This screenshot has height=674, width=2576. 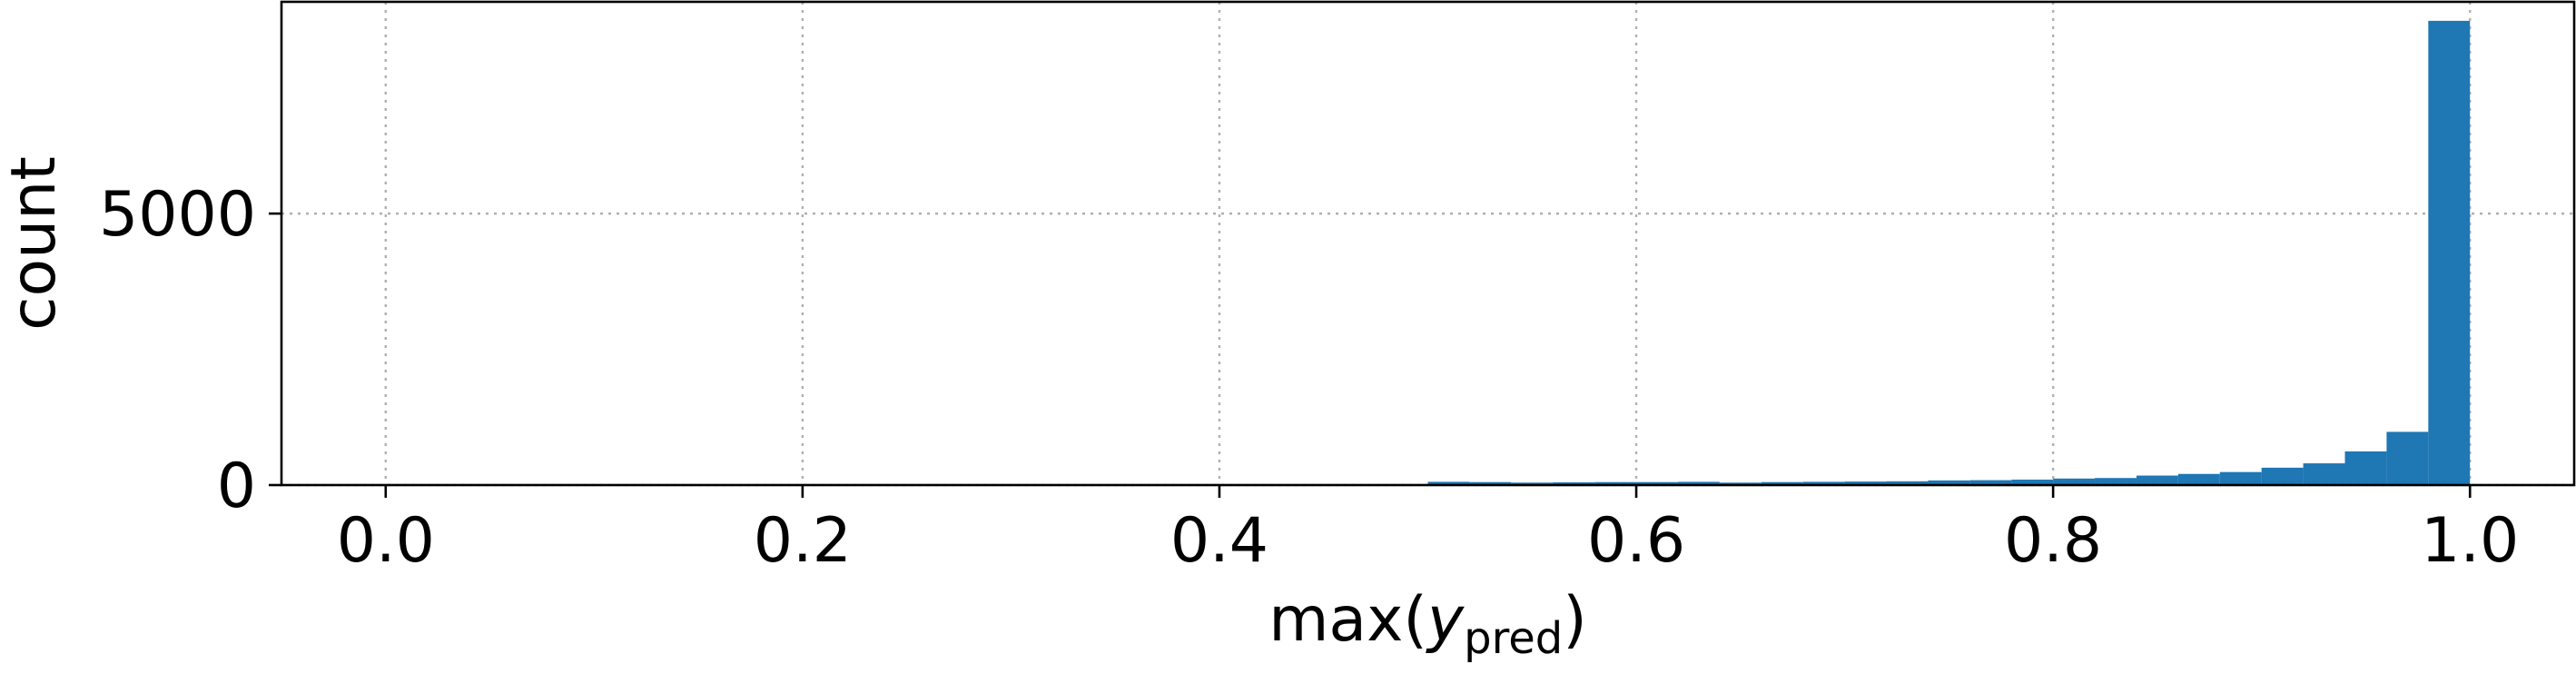 I want to click on x-axis-label-subscript: pred, so click(x=1513, y=638).